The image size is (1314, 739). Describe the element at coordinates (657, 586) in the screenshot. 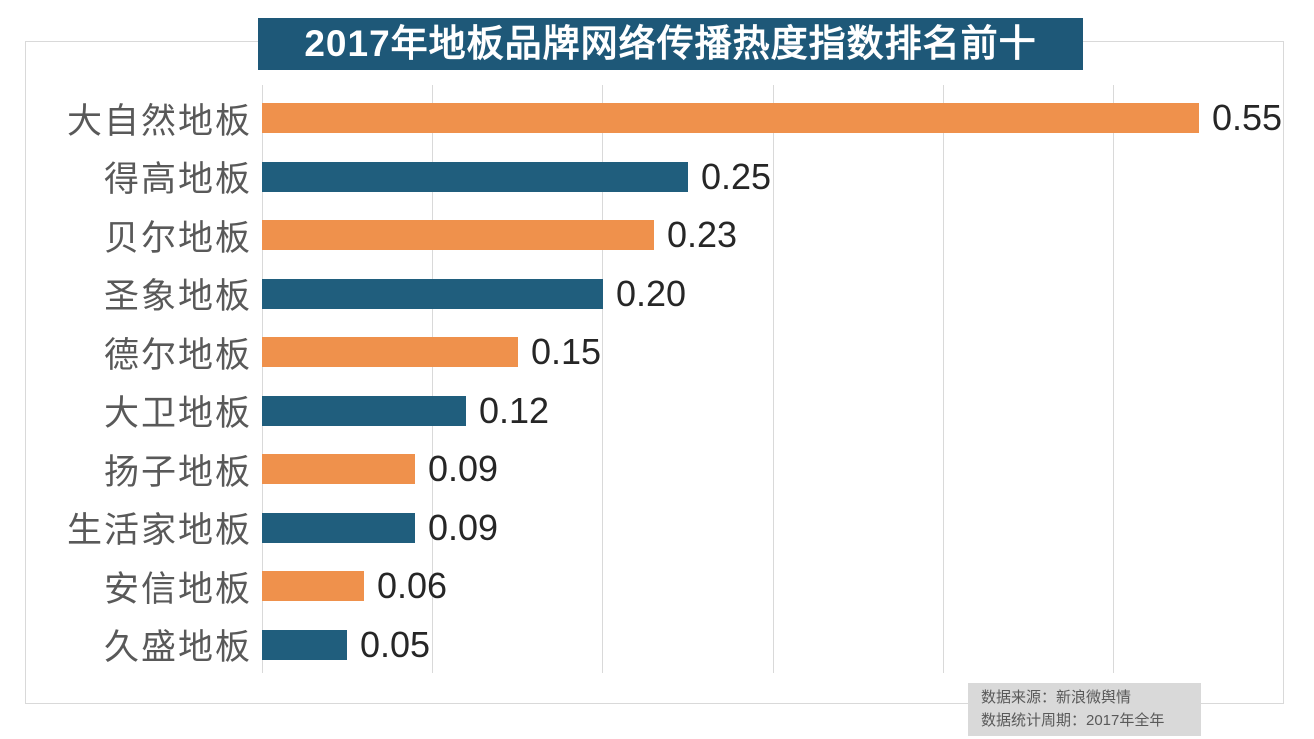

I see `bar-row: 安信地板 0.06` at that location.